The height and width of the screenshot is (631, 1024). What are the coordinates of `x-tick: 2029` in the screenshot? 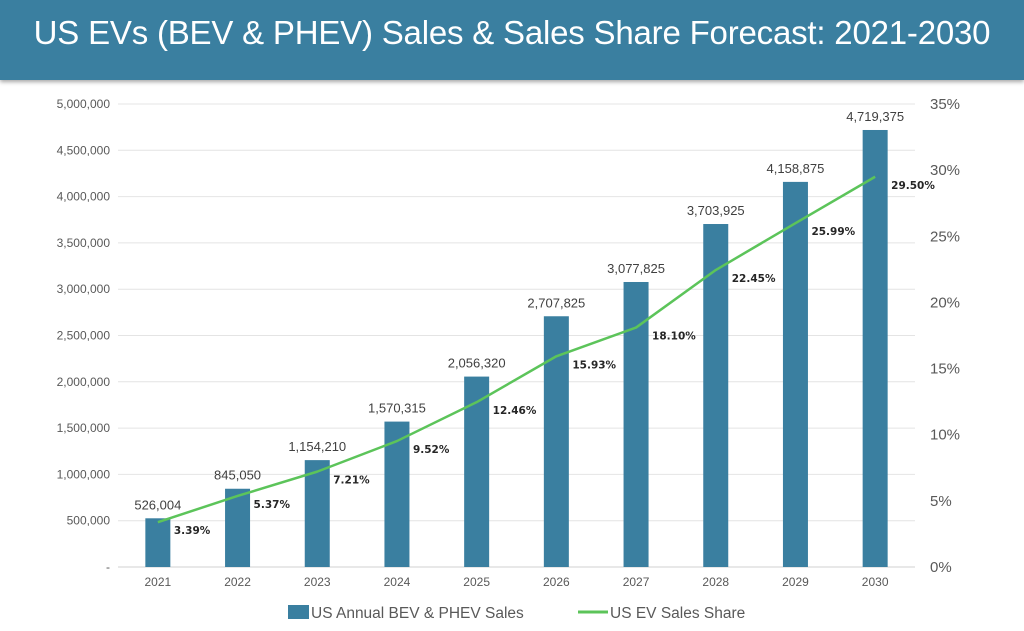 It's located at (795, 582).